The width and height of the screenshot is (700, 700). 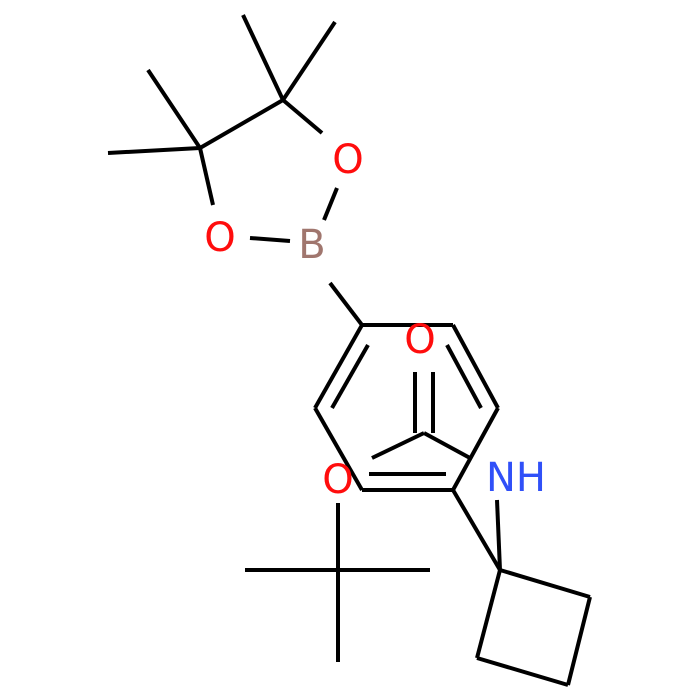 I want to click on atom-label: NH, so click(x=516, y=478).